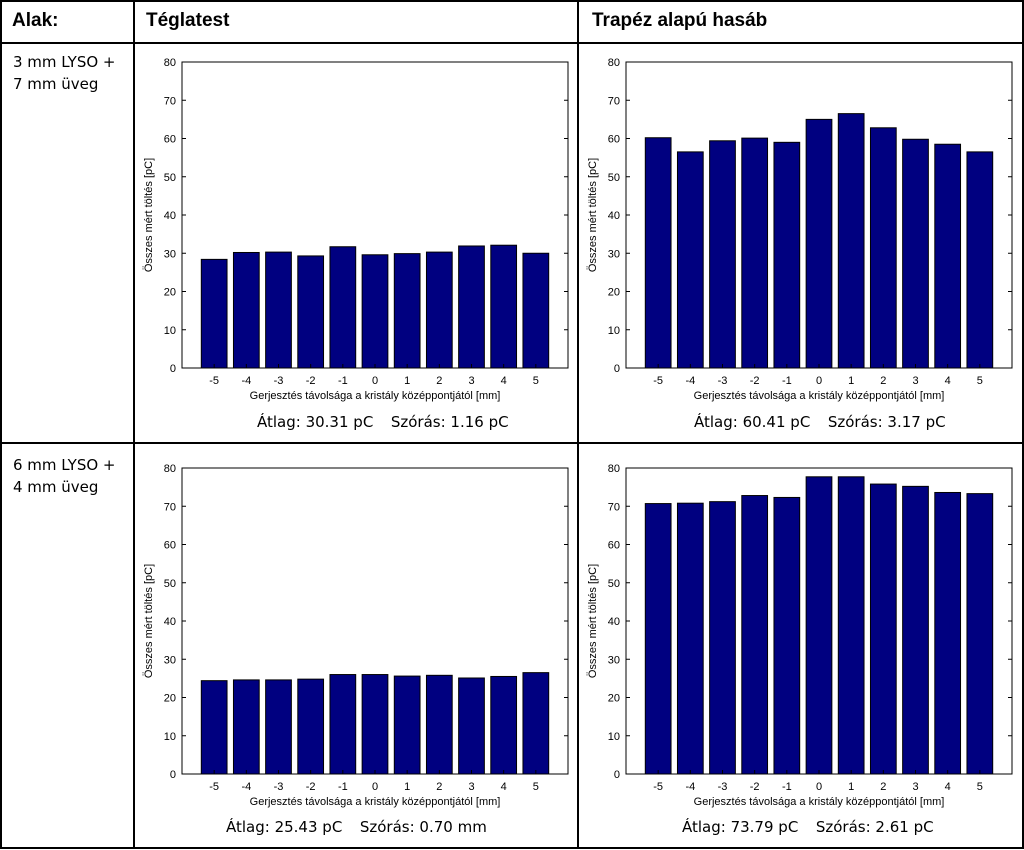 The width and height of the screenshot is (1024, 850). I want to click on row1-label: 3 mm LYSO + 7 mm üveg, so click(64, 73).